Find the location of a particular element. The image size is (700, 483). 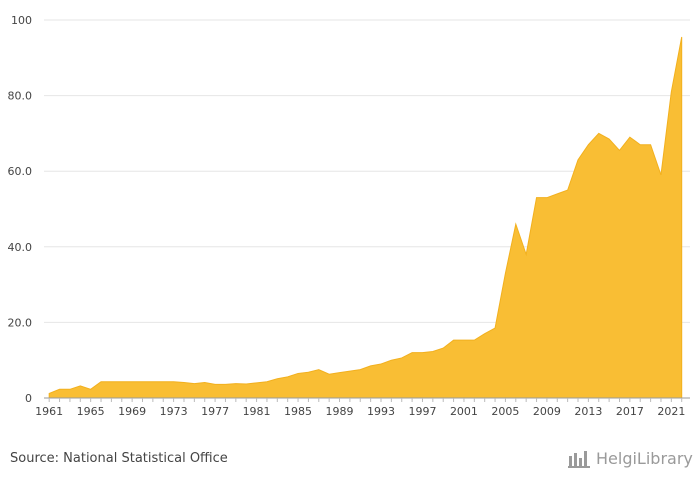

x-tick-label: 2009 is located at coordinates (547, 411).